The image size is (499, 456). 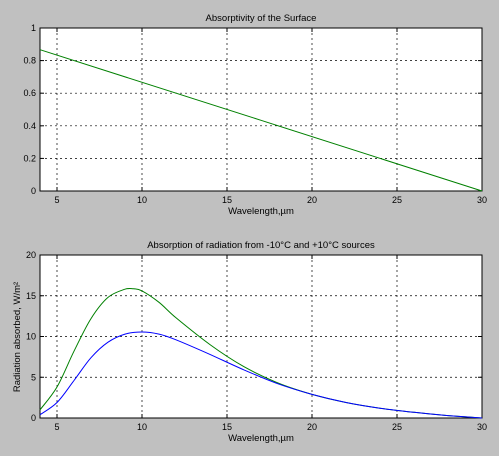 I want to click on y-tick-label: 20, so click(x=31, y=255).